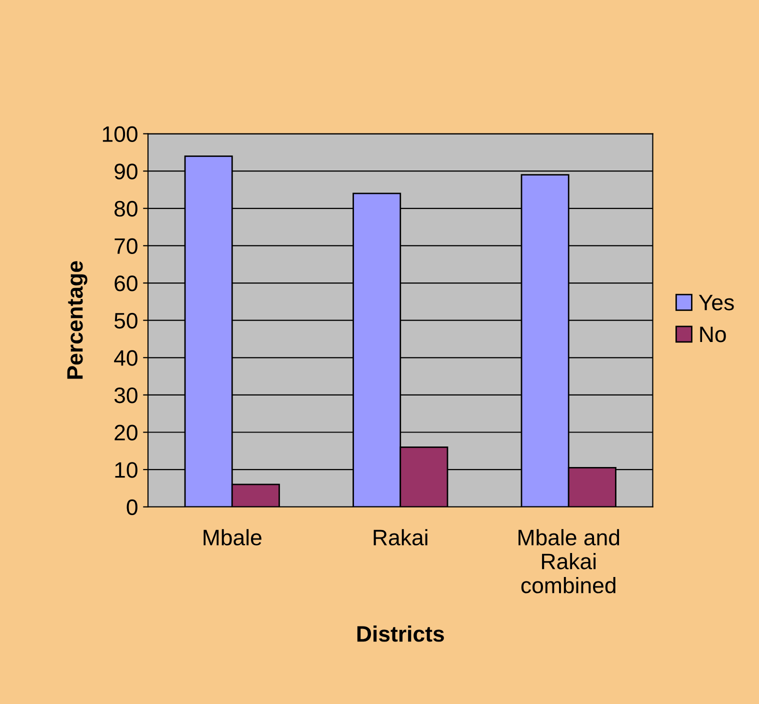 The width and height of the screenshot is (759, 704). What do you see at coordinates (132, 507) in the screenshot?
I see `y-tick-label: 0` at bounding box center [132, 507].